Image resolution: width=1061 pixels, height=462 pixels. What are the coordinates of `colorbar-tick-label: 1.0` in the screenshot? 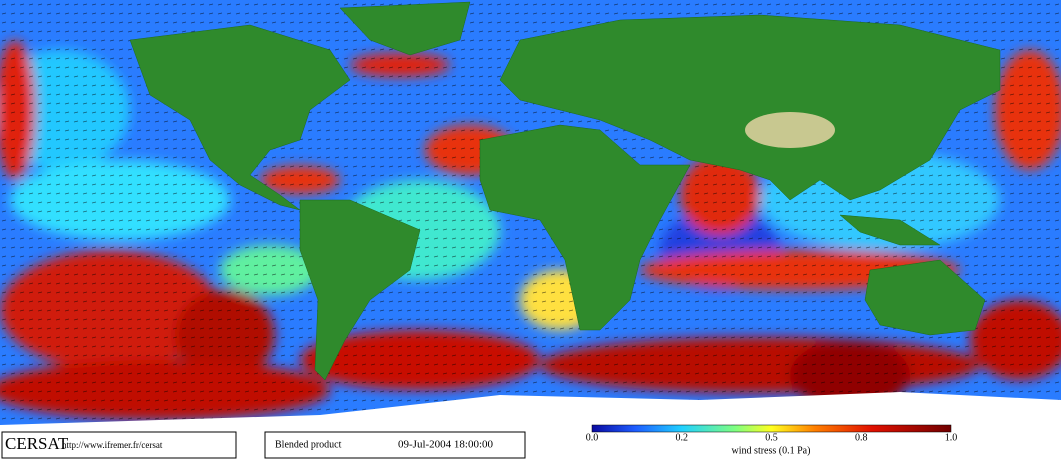 It's located at (951, 437).